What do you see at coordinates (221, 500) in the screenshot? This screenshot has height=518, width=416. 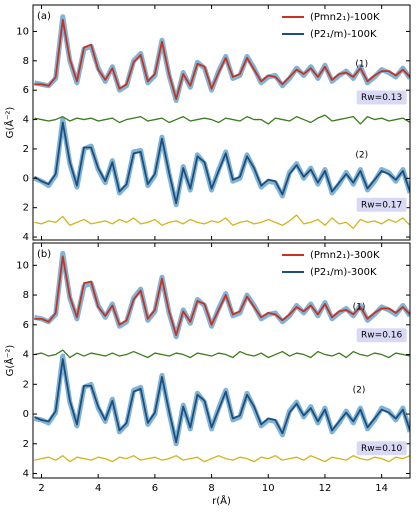 I see `x-axis-label: r(Å)` at bounding box center [221, 500].